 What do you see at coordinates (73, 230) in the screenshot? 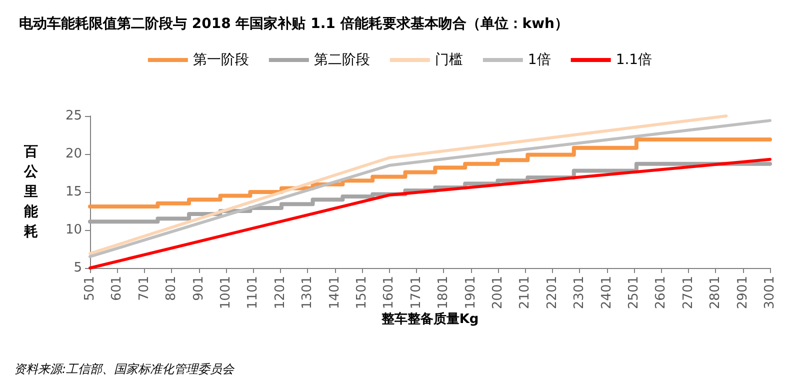
I see `y-tick-label: 10` at bounding box center [73, 230].